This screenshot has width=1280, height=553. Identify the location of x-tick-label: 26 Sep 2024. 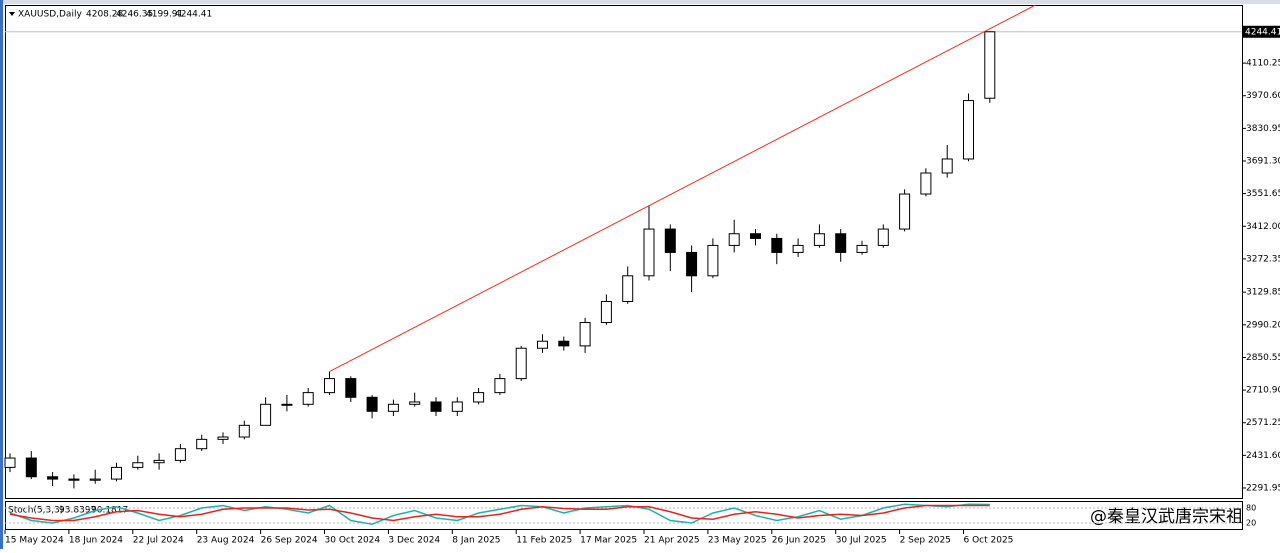
(289, 541).